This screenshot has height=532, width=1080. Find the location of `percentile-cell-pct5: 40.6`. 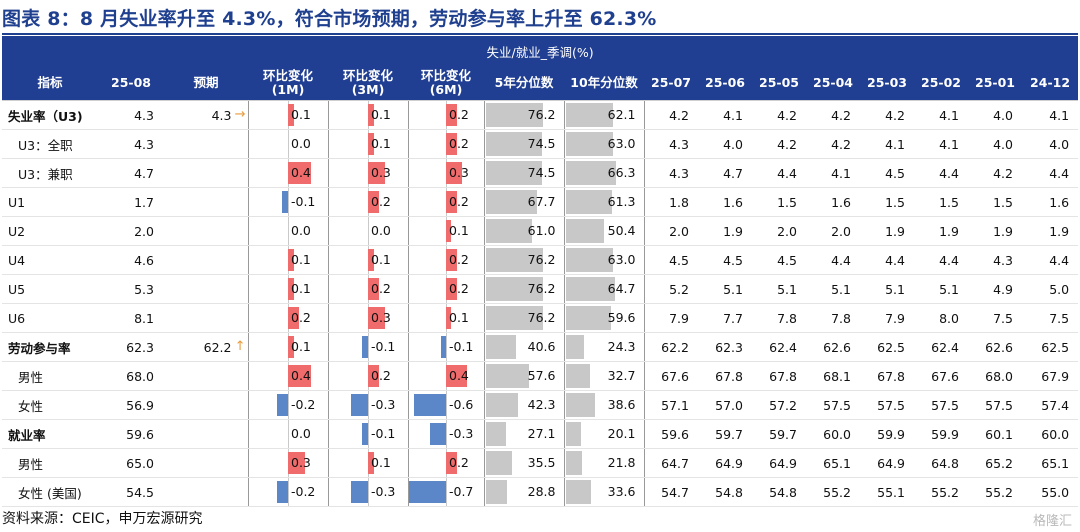

percentile-cell-pct5: 40.6 is located at coordinates (523, 347).